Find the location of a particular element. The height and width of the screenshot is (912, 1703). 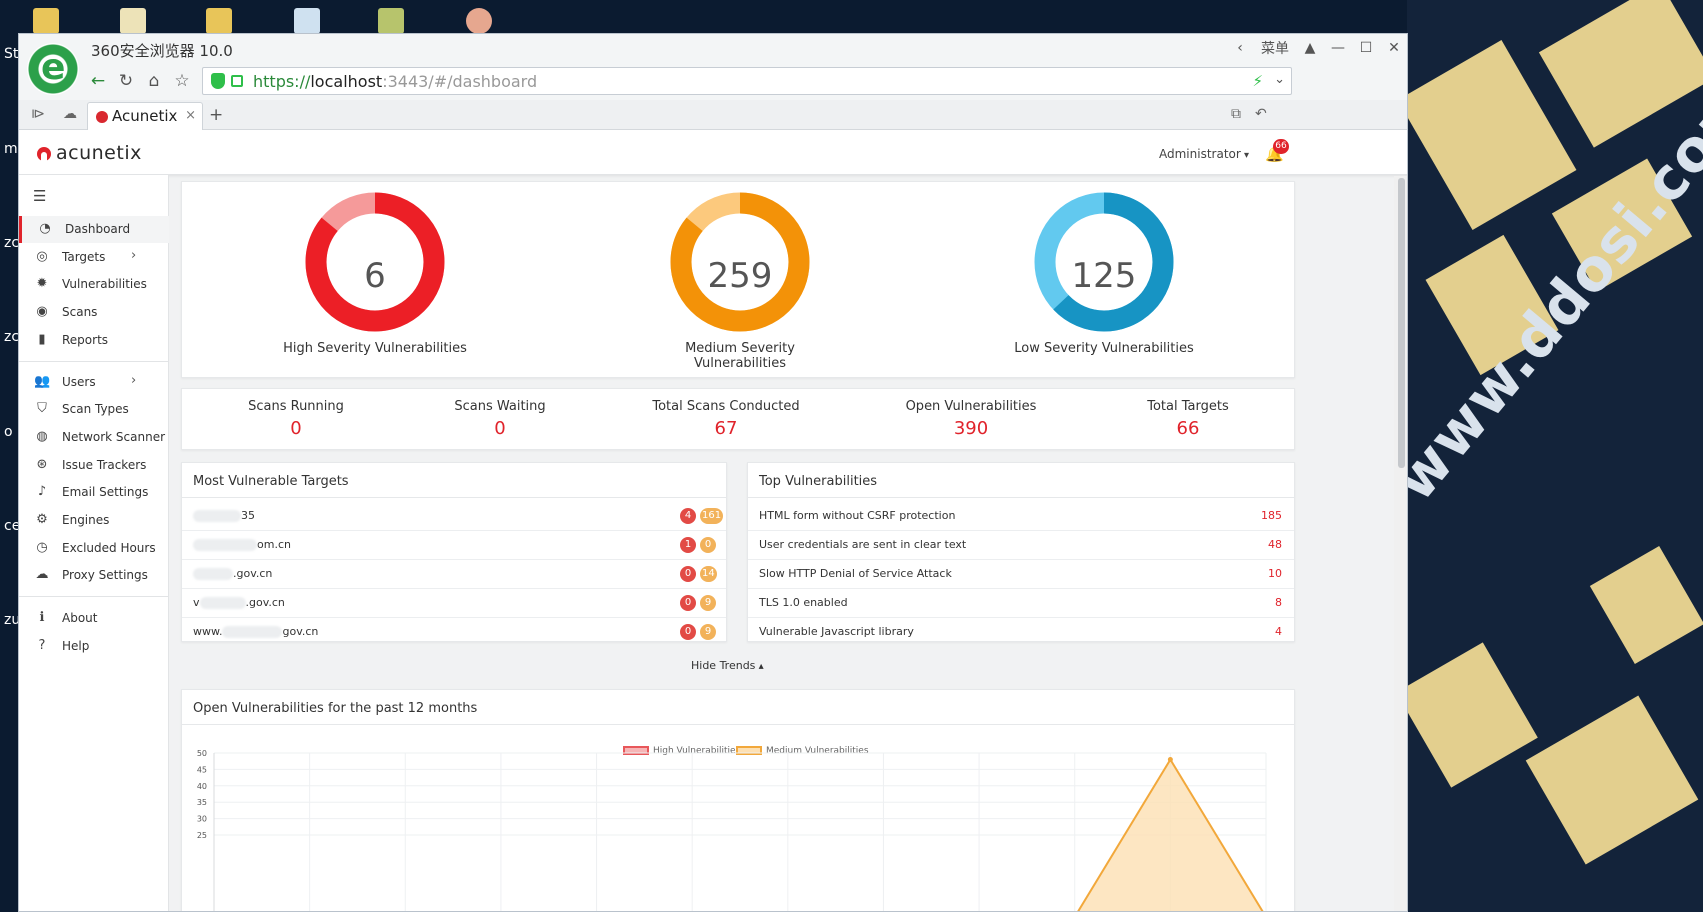

stat-total-targets: Total Targets 66 is located at coordinates (1188, 419).